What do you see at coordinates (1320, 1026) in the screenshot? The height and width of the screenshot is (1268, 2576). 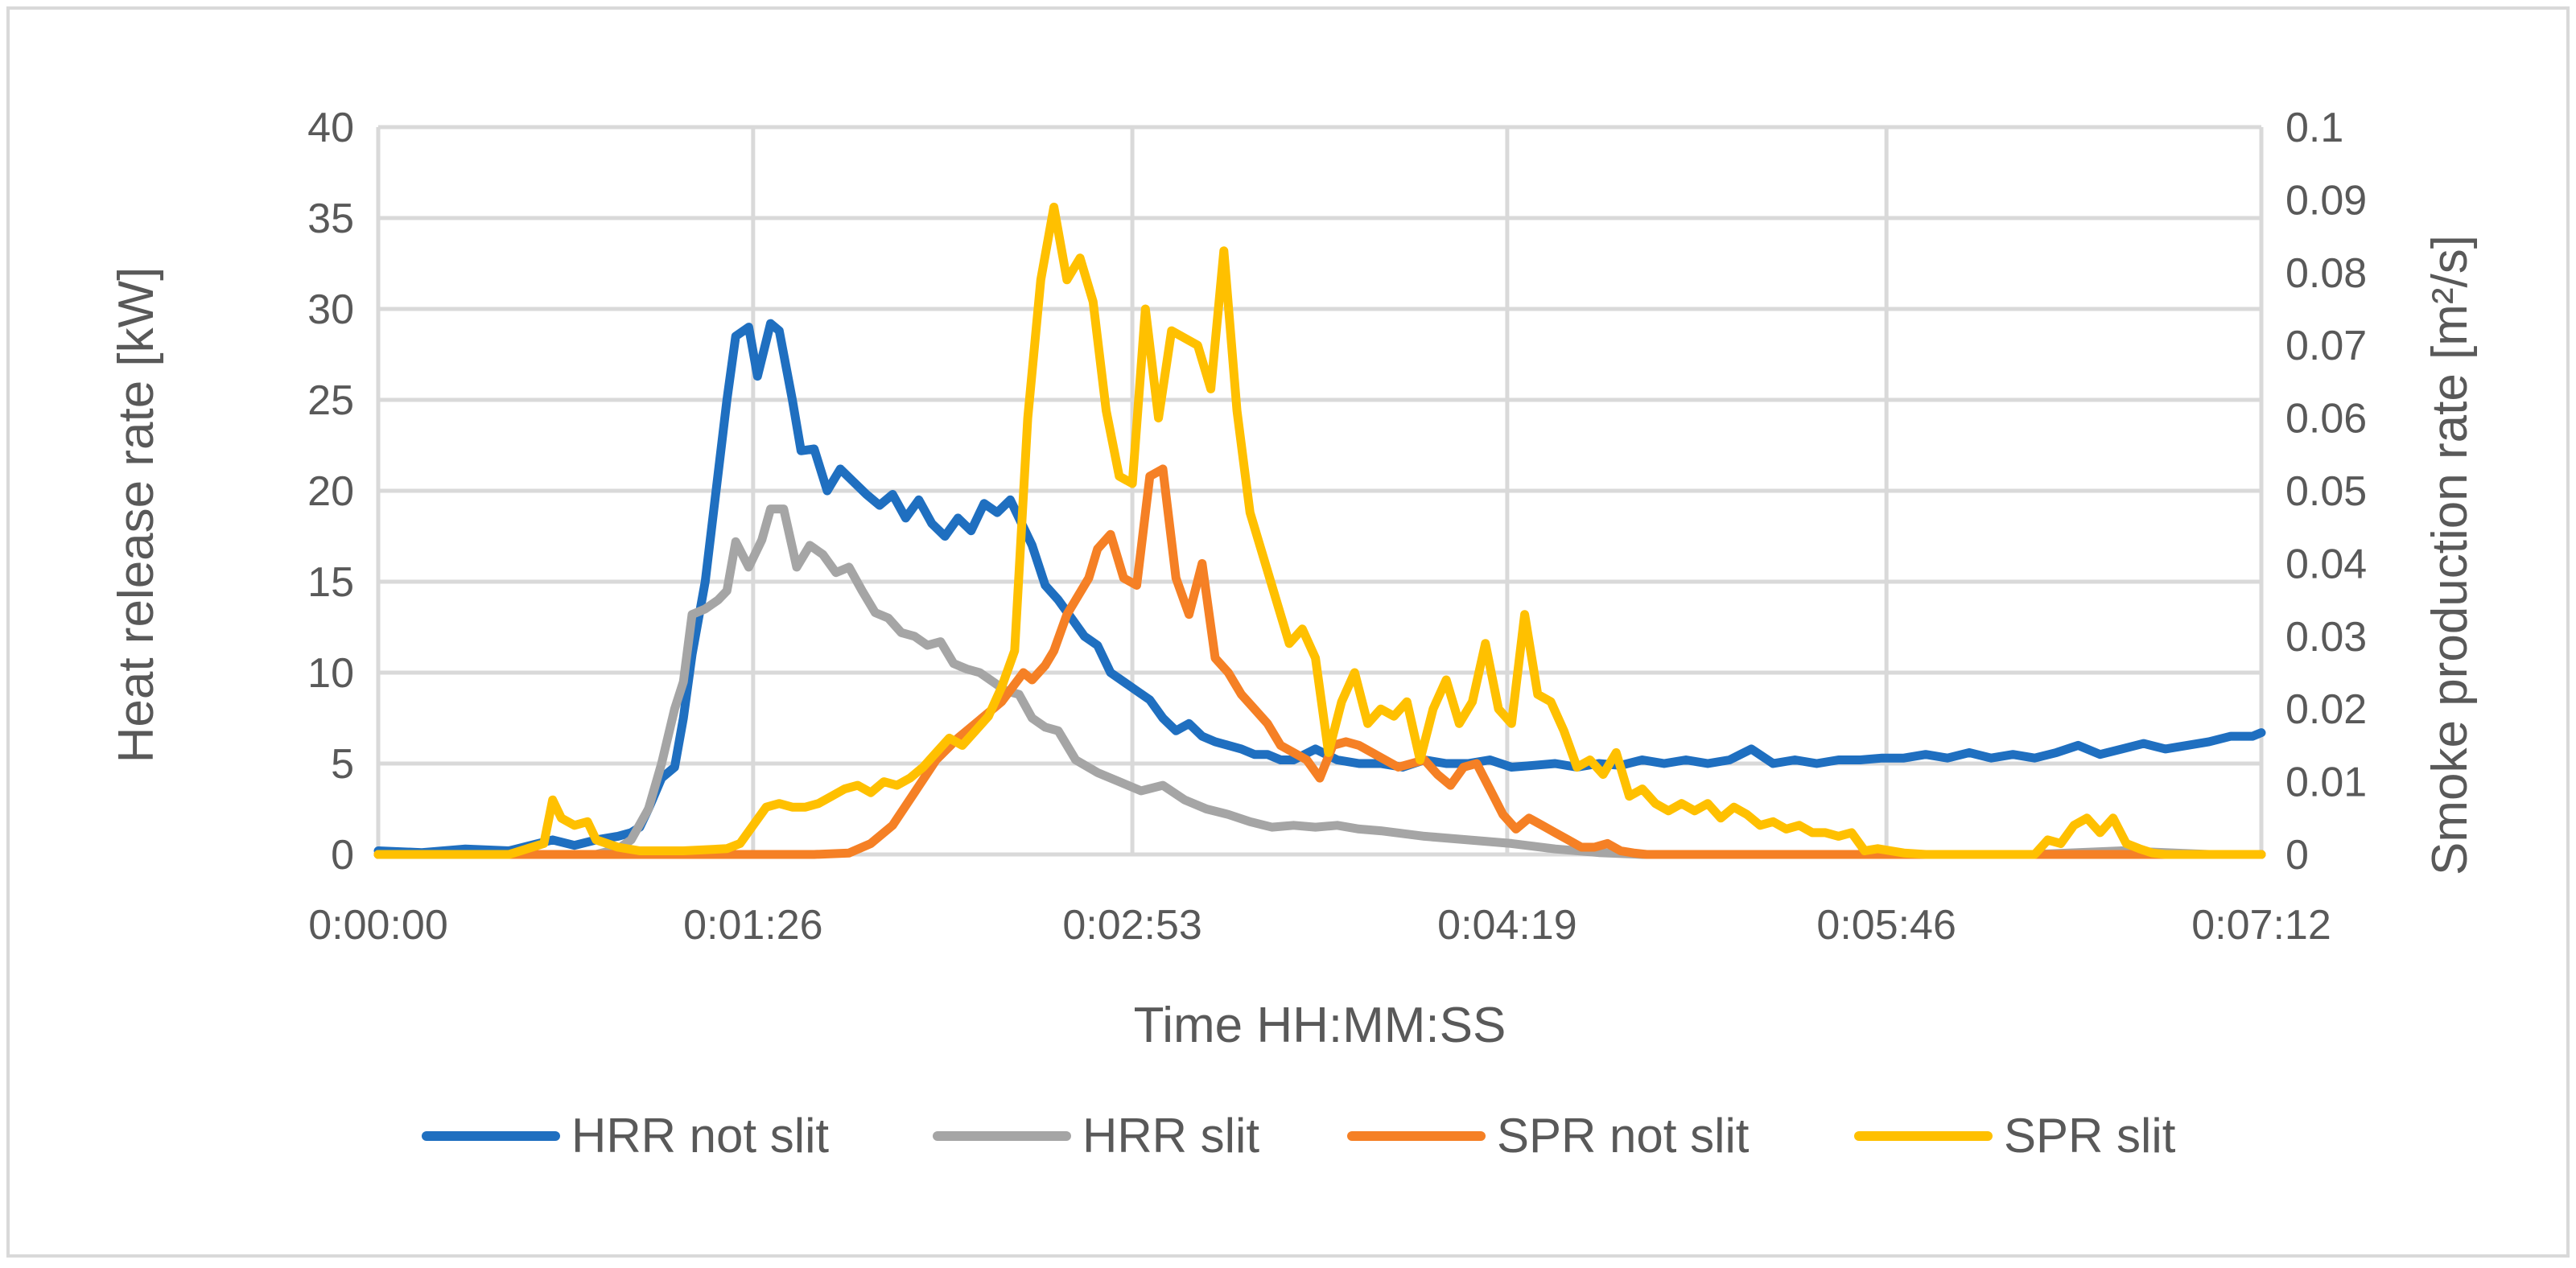 I see `x-axis-title: Time HH:MM:SS` at bounding box center [1320, 1026].